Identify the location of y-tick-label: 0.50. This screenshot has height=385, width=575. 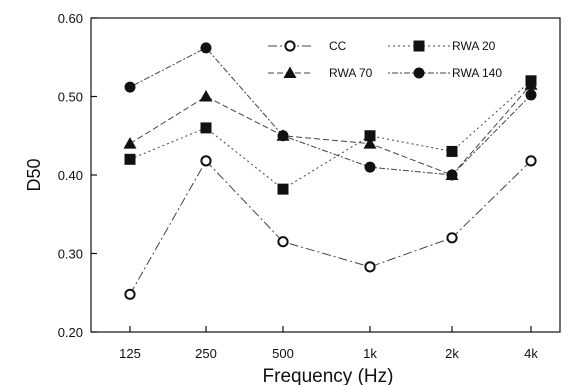
(70, 97).